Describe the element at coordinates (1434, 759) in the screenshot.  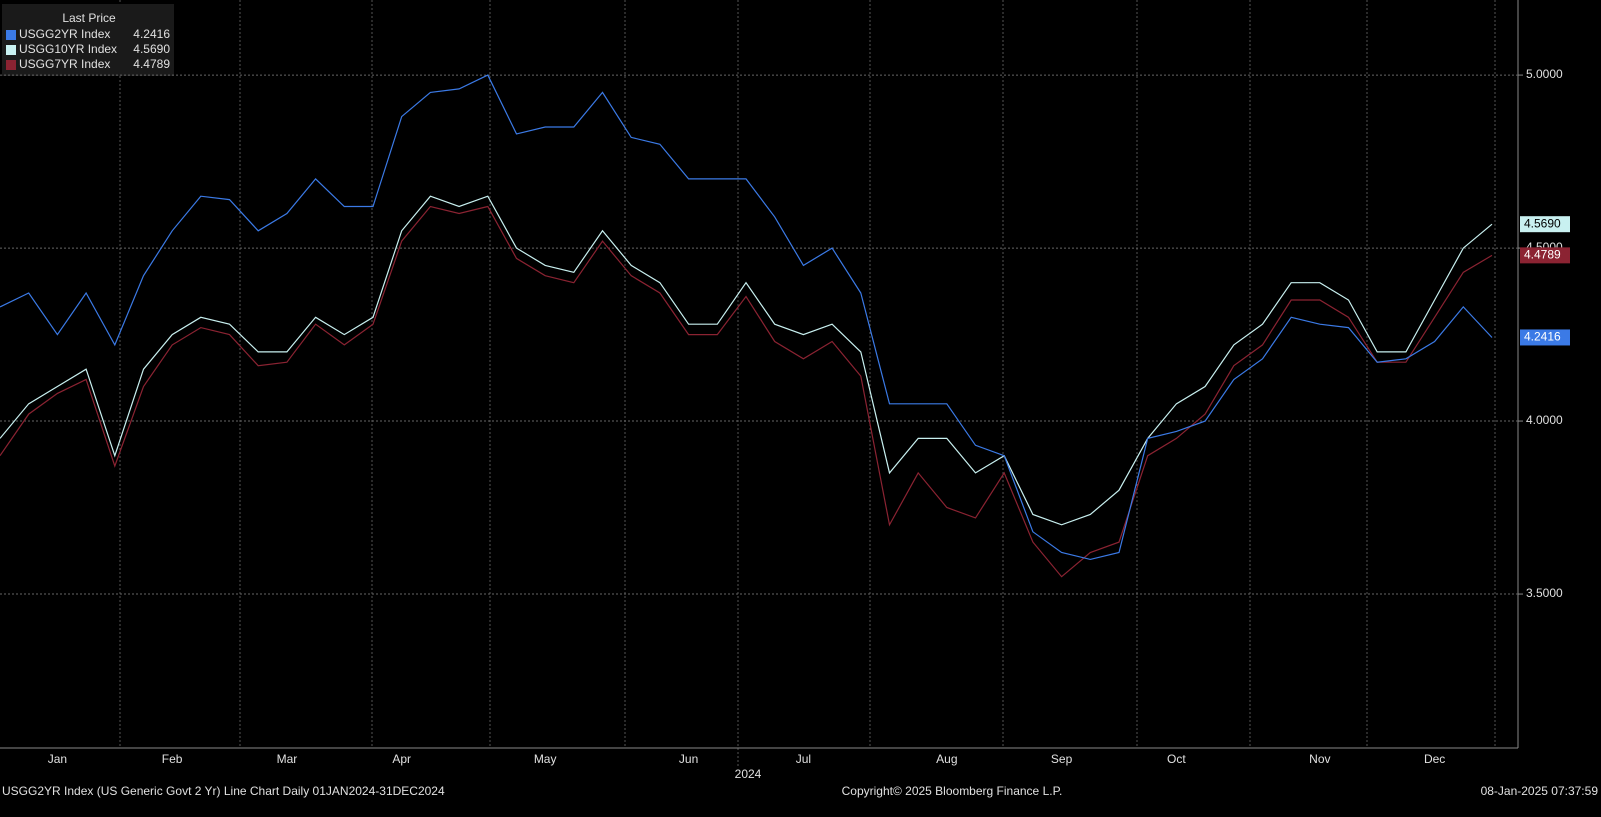
I see `x-tick-label: Dec` at that location.